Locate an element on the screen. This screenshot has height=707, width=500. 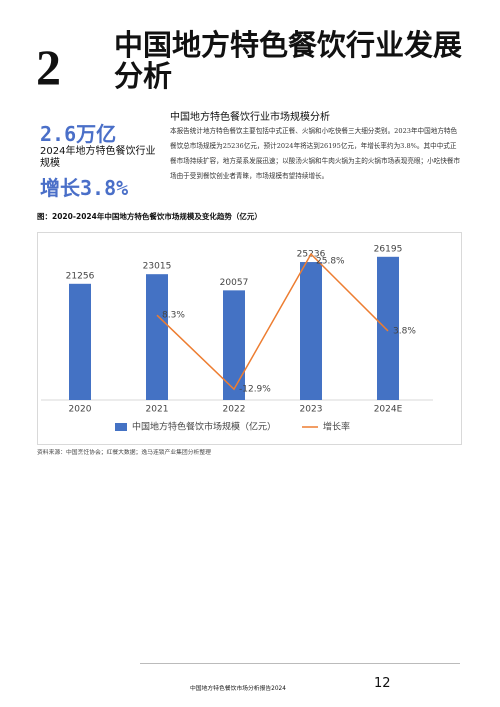
section-number: 2 is located at coordinates (48, 67).